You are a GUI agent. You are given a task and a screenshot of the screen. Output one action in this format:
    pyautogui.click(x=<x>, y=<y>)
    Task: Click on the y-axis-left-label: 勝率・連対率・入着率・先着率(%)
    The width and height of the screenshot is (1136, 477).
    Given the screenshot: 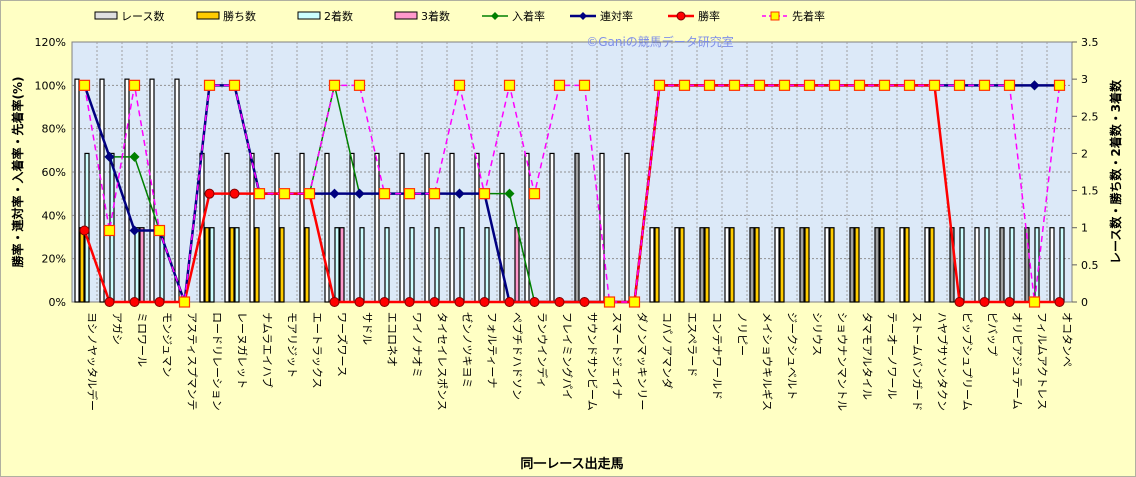 What is the action you would take?
    pyautogui.click(x=17, y=172)
    